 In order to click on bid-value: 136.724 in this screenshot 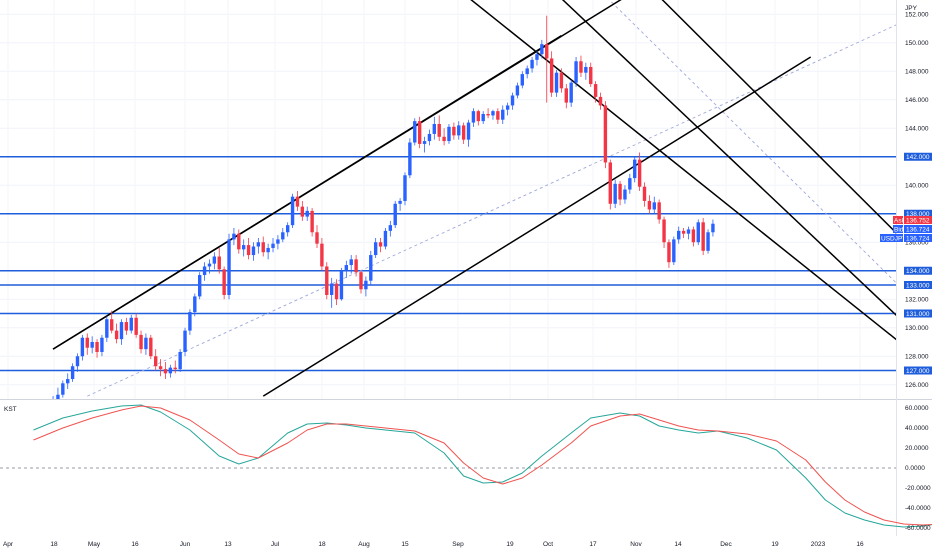, I will do `click(918, 230)`.